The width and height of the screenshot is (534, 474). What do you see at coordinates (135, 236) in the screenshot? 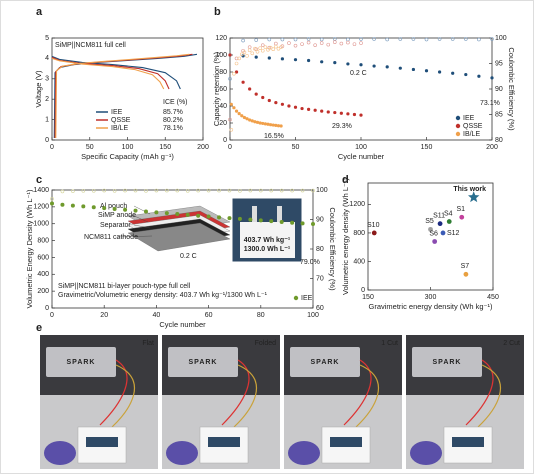
I see `leader` at bounding box center [135, 236].